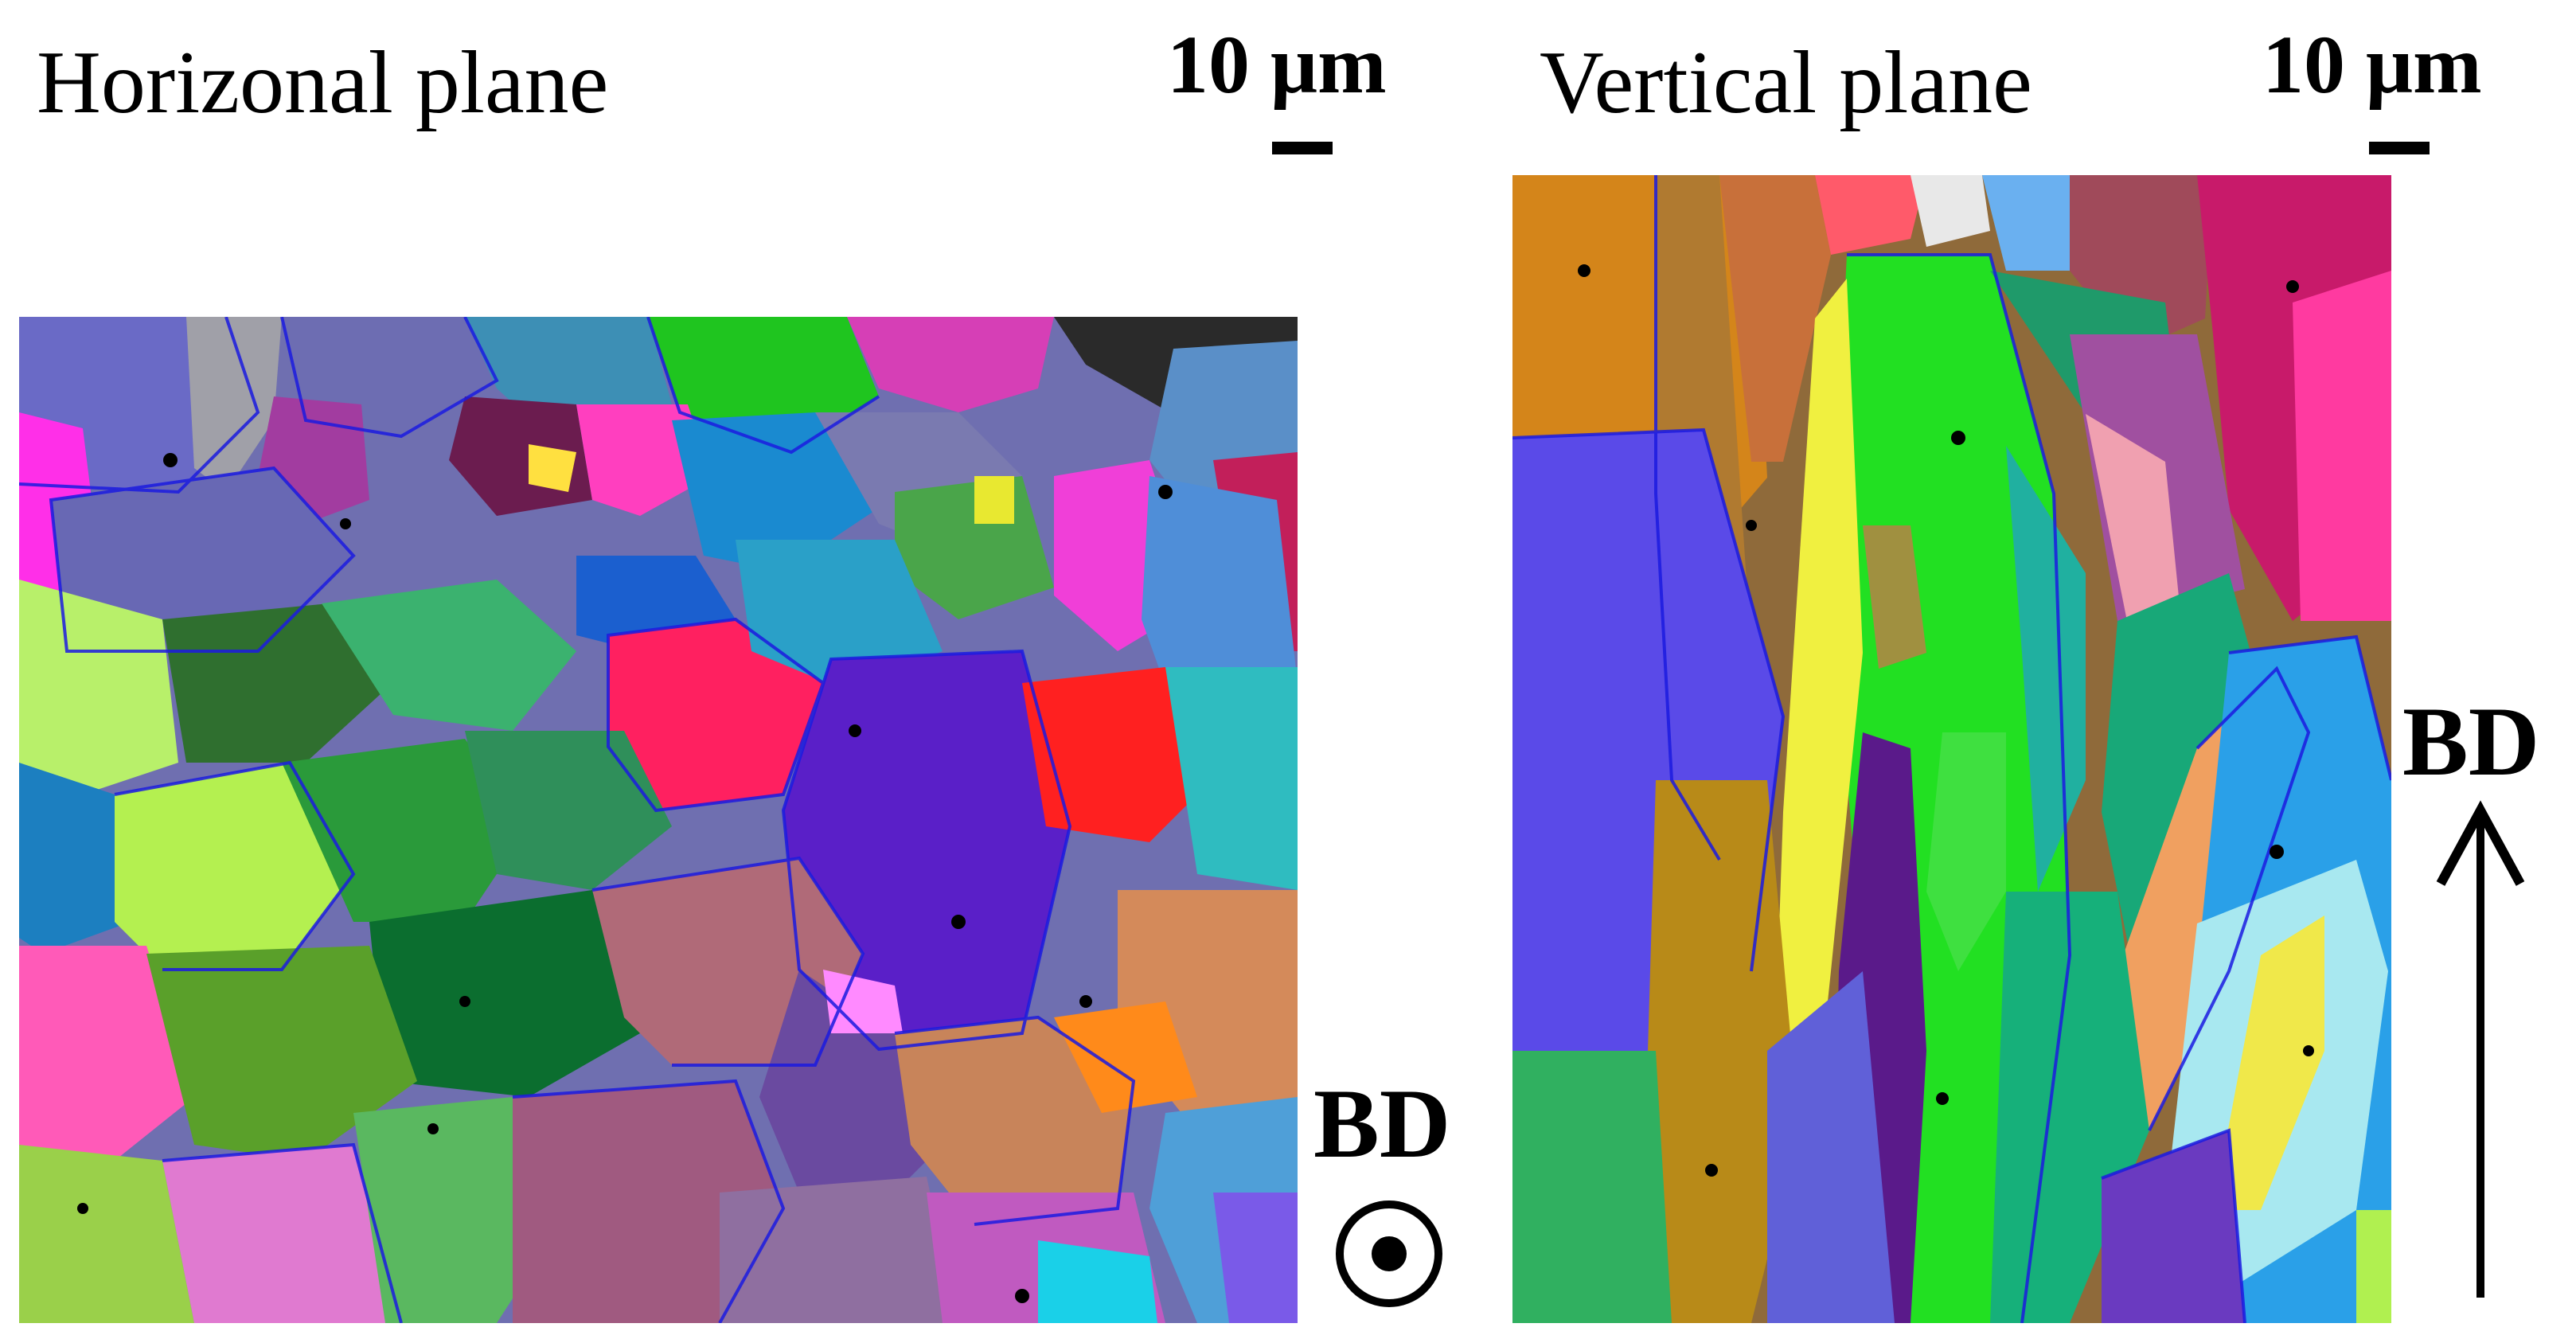 The height and width of the screenshot is (1339, 2576). Describe the element at coordinates (2372, 65) in the screenshot. I see `vertical-scale-label: 10 μm` at that location.